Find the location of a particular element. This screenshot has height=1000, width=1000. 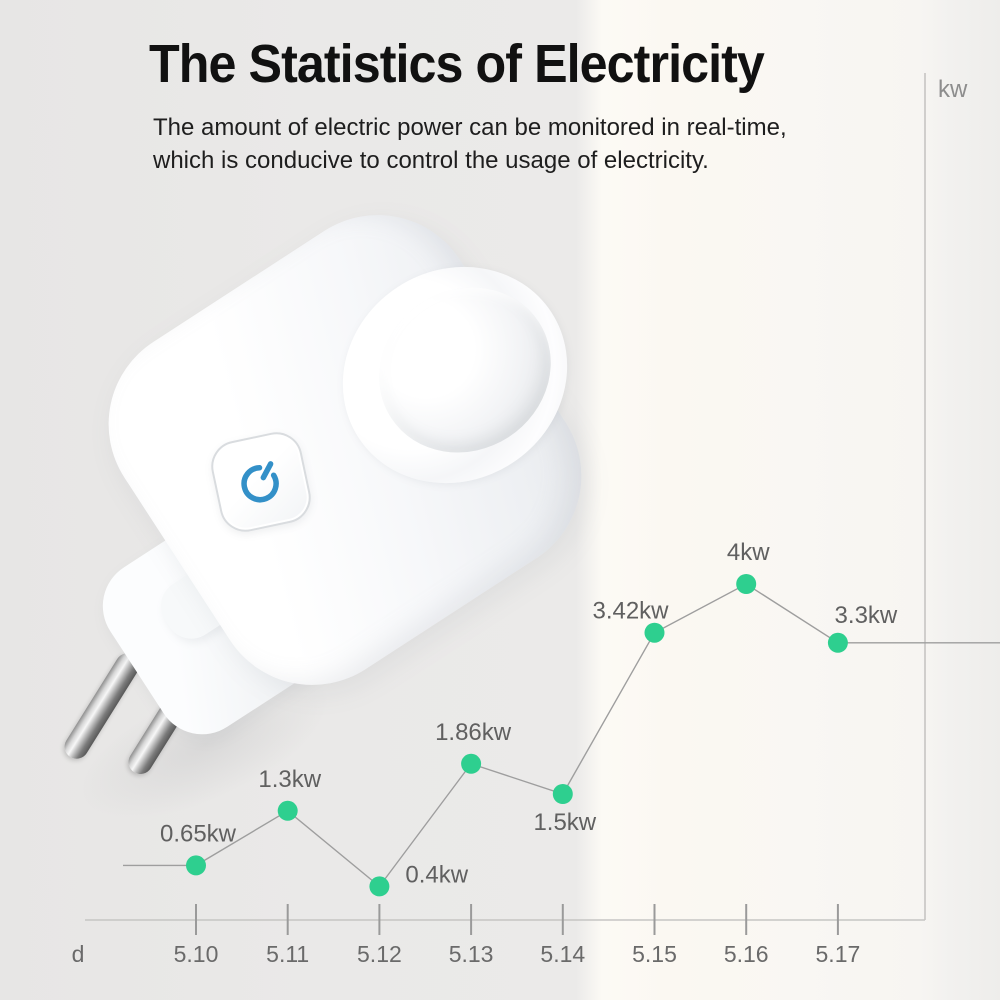

point-label: 4kw is located at coordinates (748, 552).